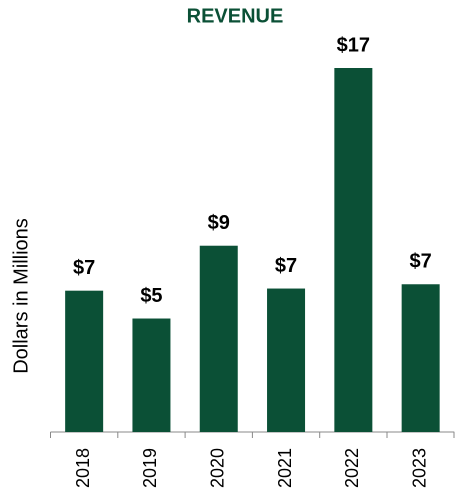 This screenshot has width=455, height=501. What do you see at coordinates (218, 468) in the screenshot?
I see `x-tick-label: 2020` at bounding box center [218, 468].